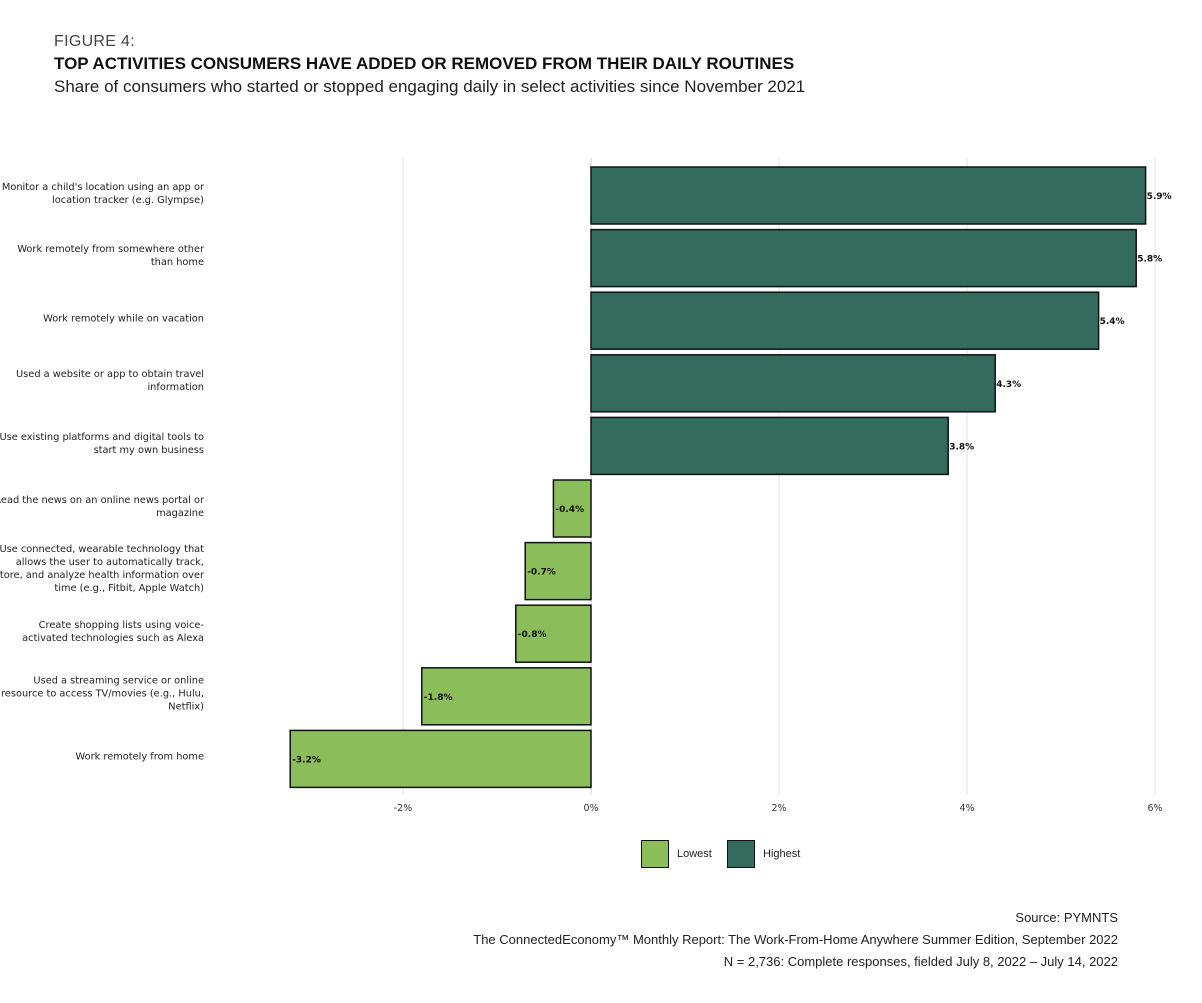  What do you see at coordinates (1112, 322) in the screenshot?
I see `data-label: 5.4%` at bounding box center [1112, 322].